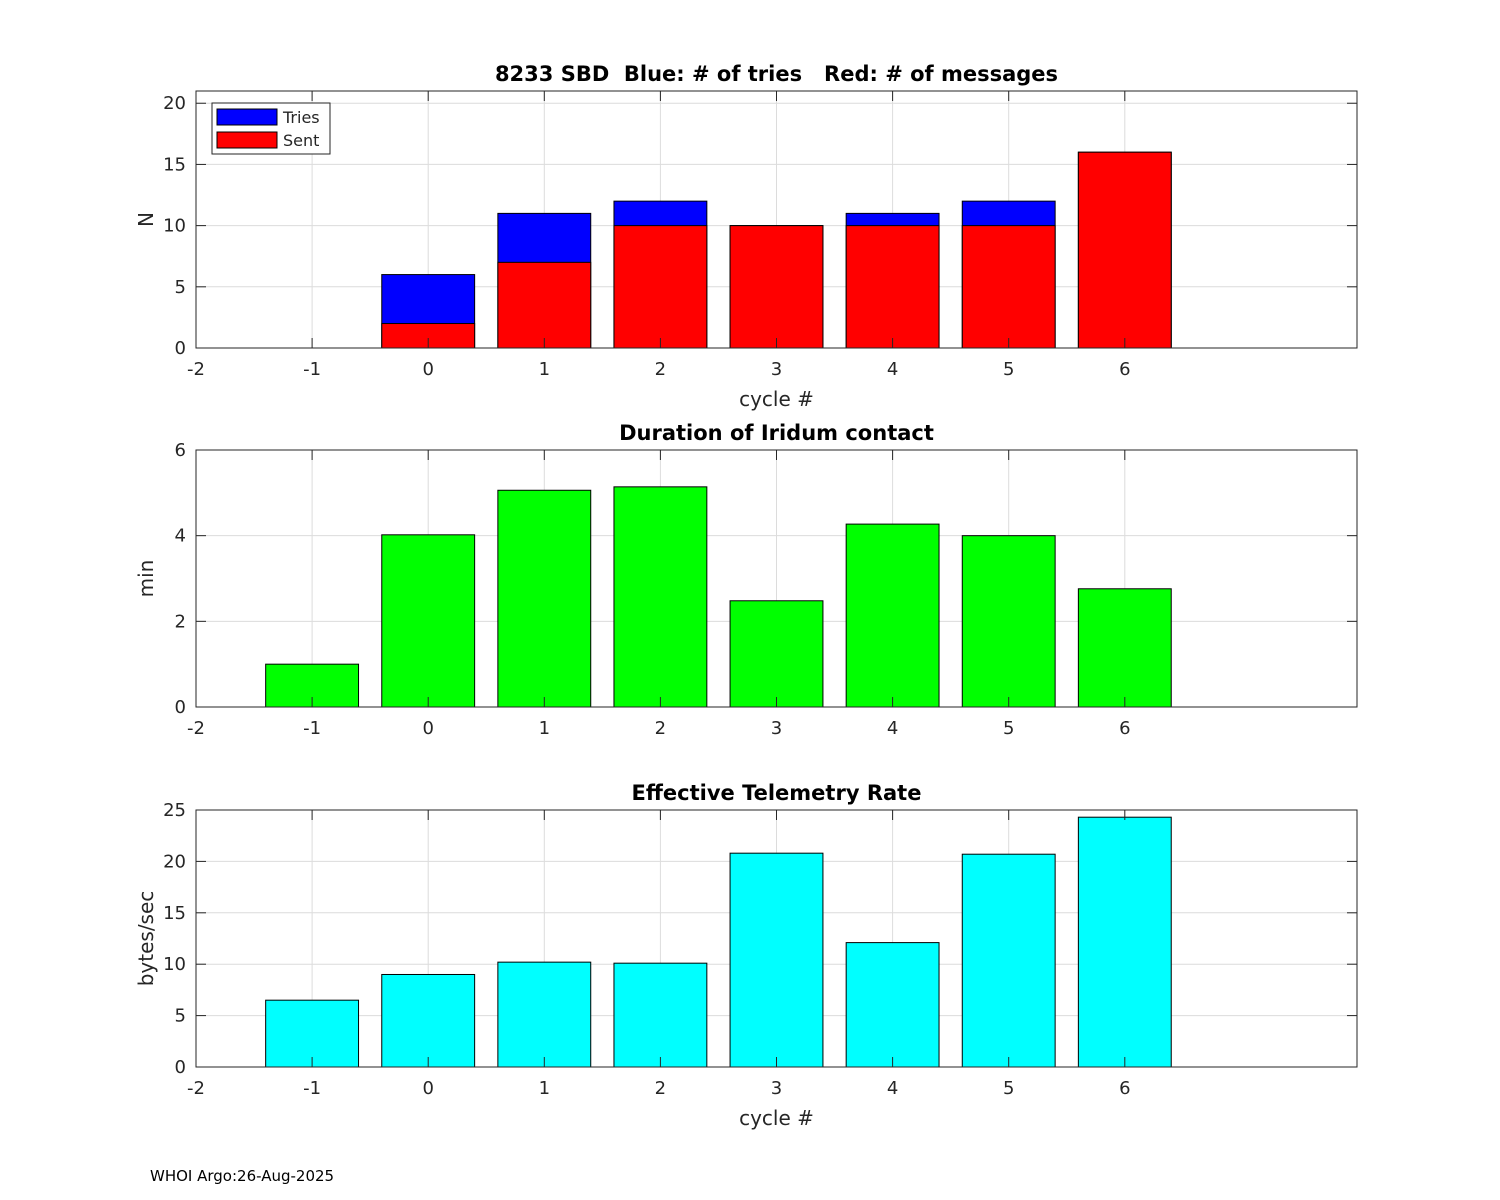 The width and height of the screenshot is (1500, 1200). What do you see at coordinates (247, 140) in the screenshot?
I see `legend-swatch-sent` at bounding box center [247, 140].